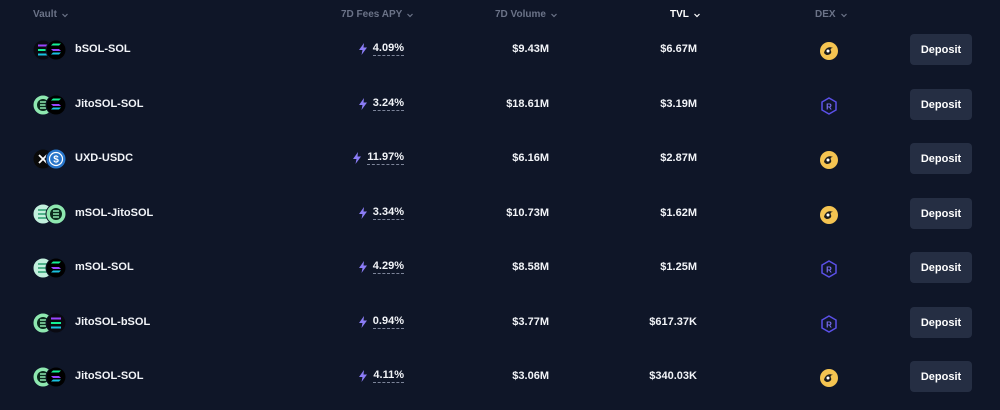 This screenshot has height=410, width=1000. I want to click on column-header-volume: 7D Volume, so click(526, 14).